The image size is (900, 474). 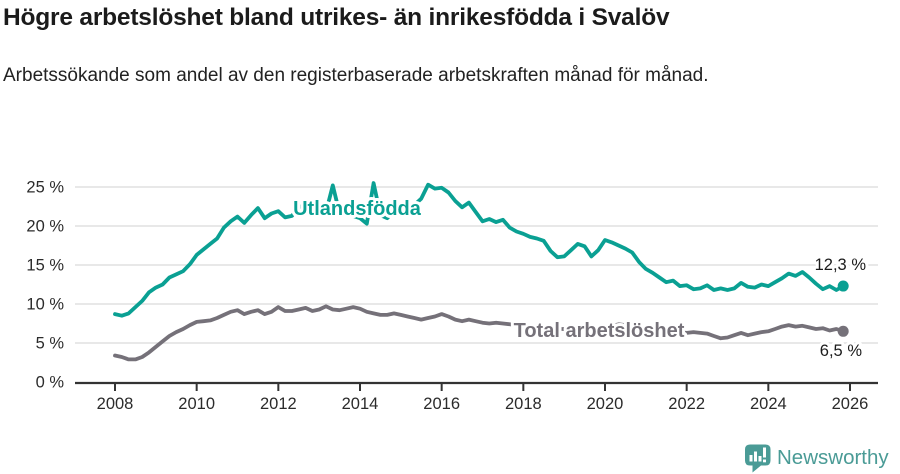 I want to click on end-dot-total, so click(x=843, y=331).